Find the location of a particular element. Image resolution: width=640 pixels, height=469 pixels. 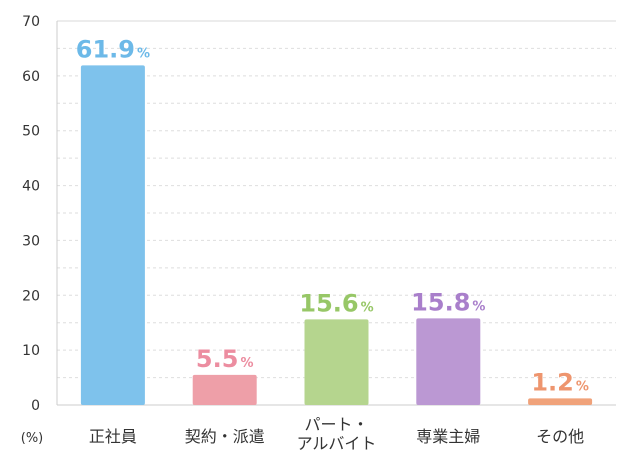

y-tick-label: 10 is located at coordinates (31, 351).